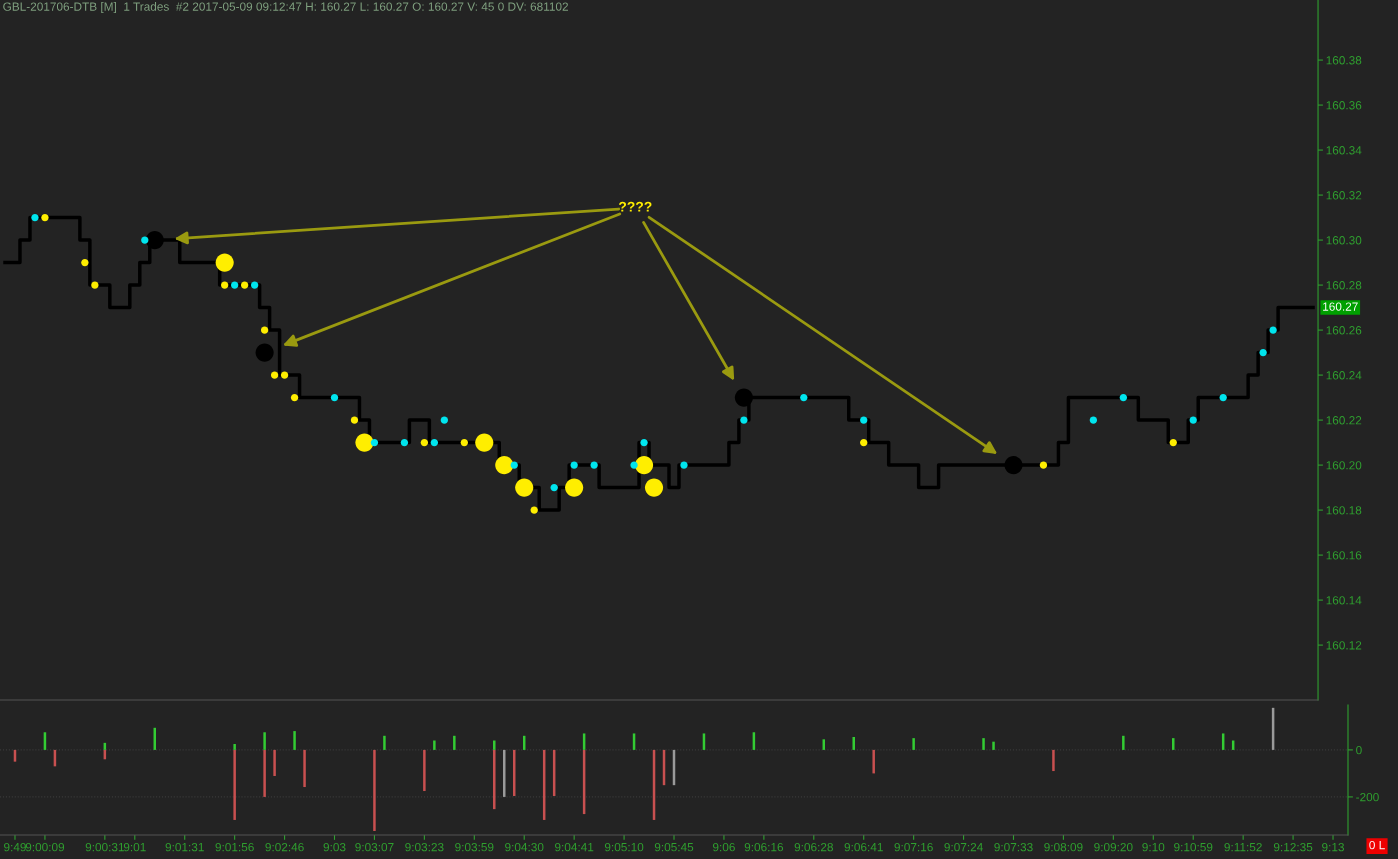  I want to click on x-tick-label: 9:09:20, so click(1113, 847).